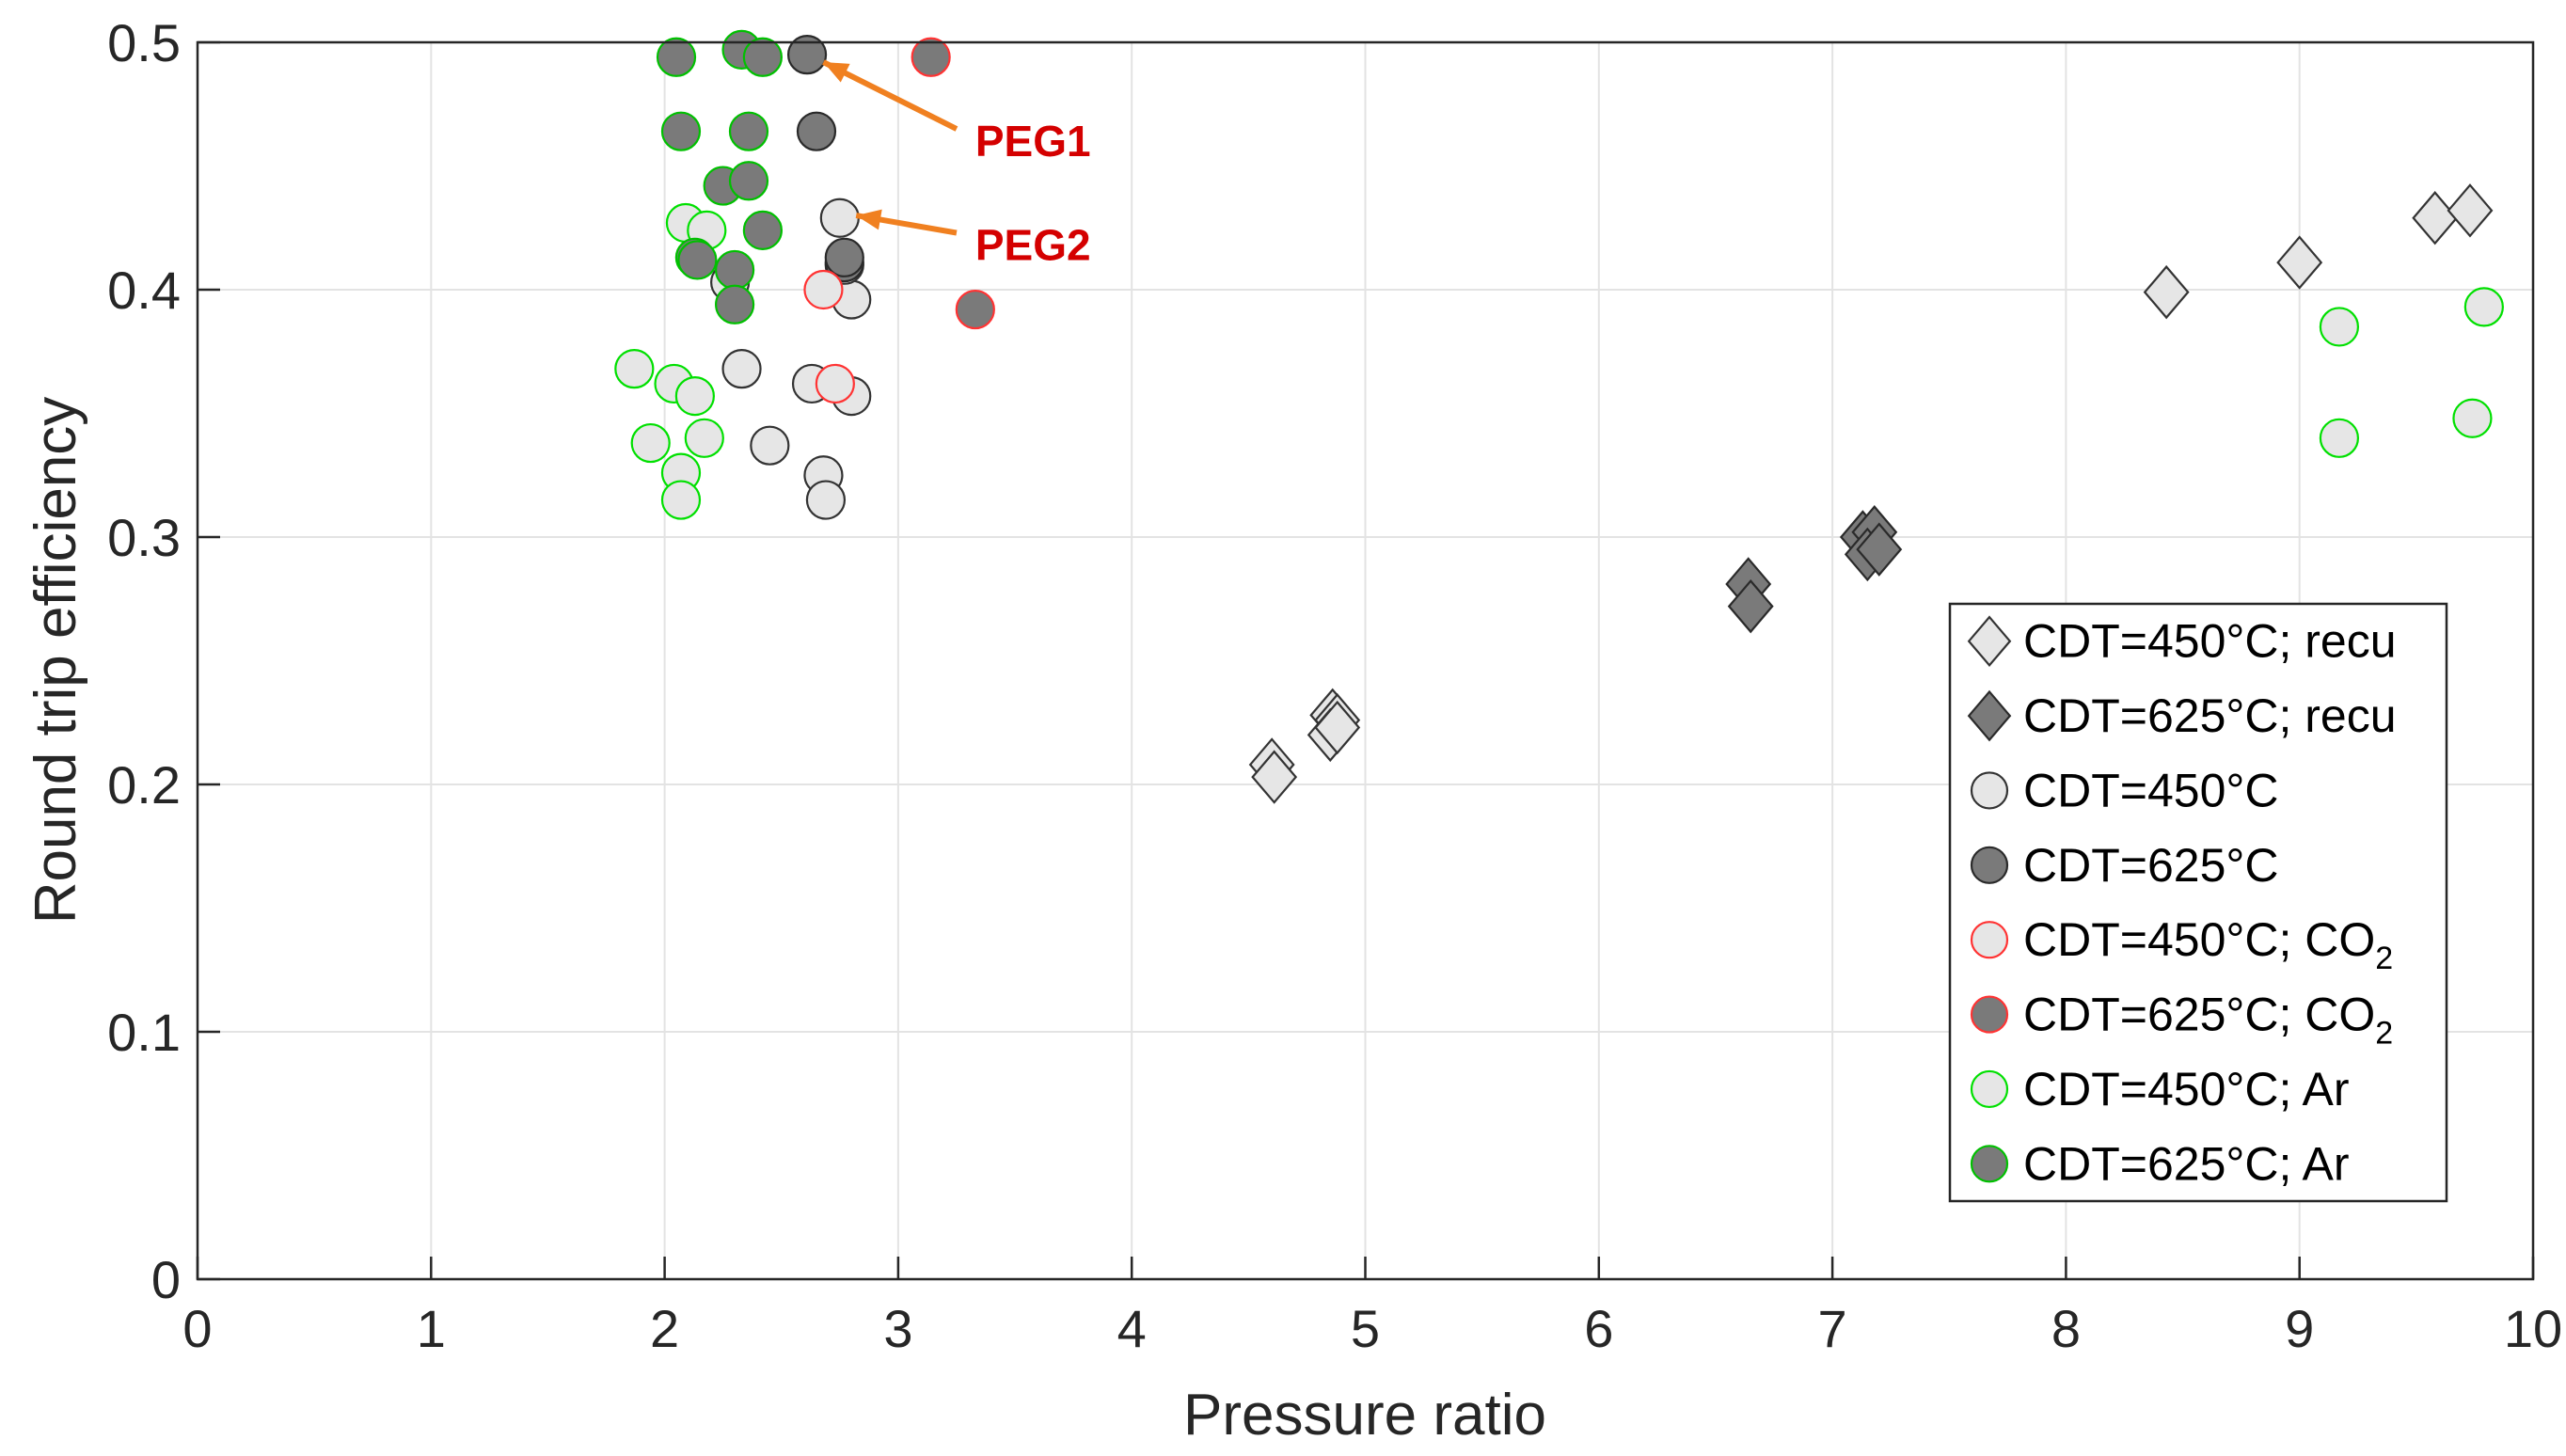  What do you see at coordinates (2066, 1328) in the screenshot?
I see `x-tick-label: 8` at bounding box center [2066, 1328].